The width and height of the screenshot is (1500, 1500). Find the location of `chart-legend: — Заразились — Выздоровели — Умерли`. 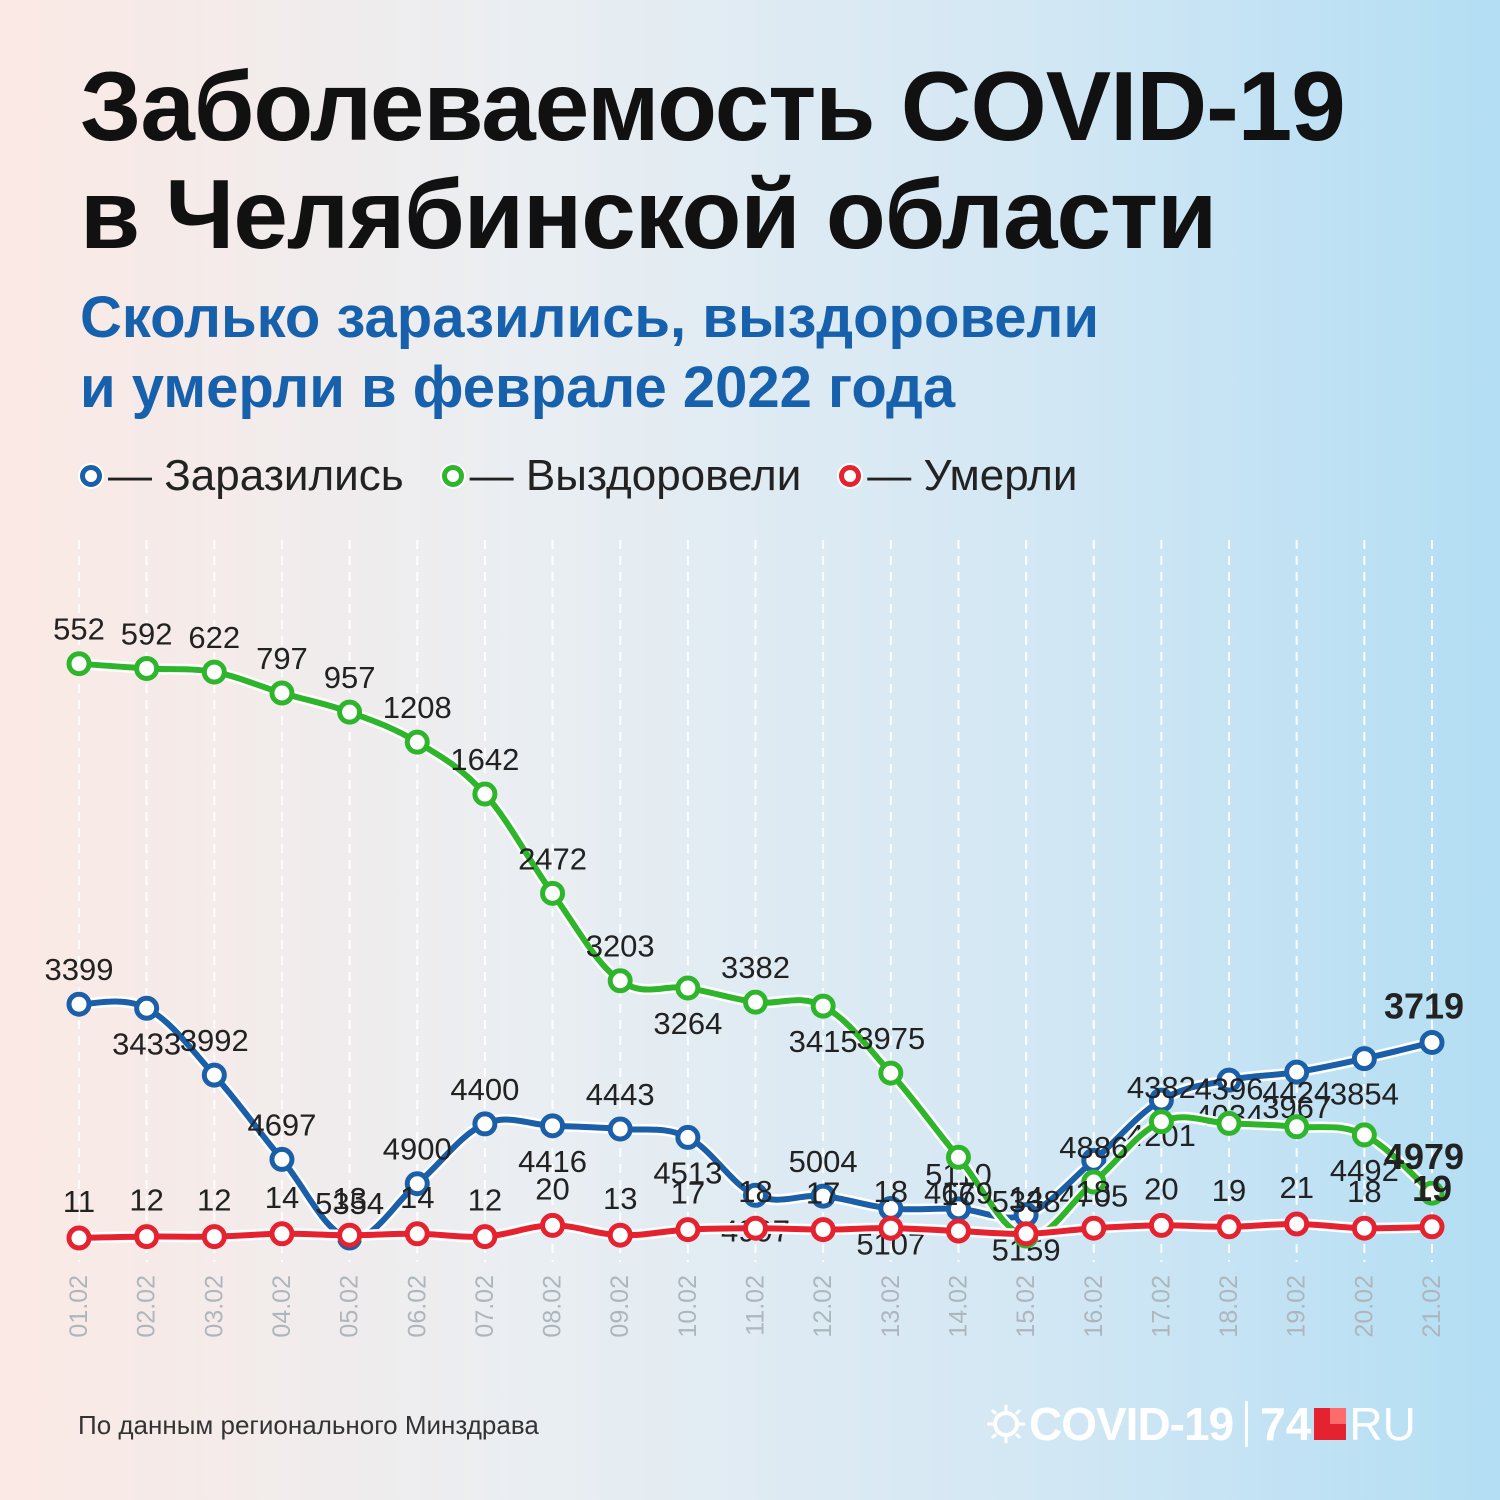

chart-legend: — Заразились — Выздоровели — Умерли is located at coordinates (597, 476).